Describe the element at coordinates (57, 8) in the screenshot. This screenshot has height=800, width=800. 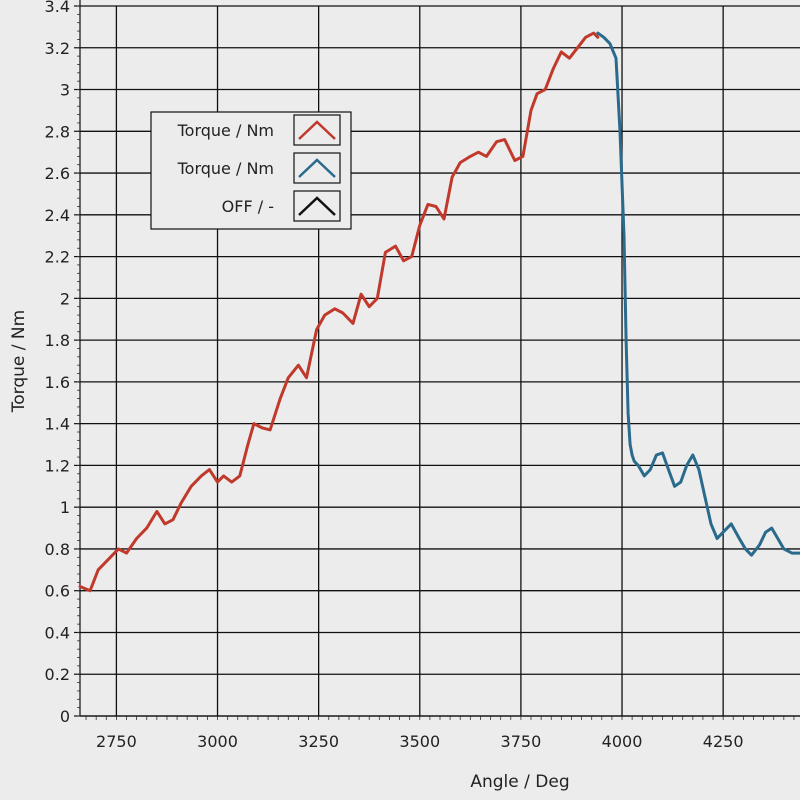
I see `y-tick-label: 3.4` at that location.